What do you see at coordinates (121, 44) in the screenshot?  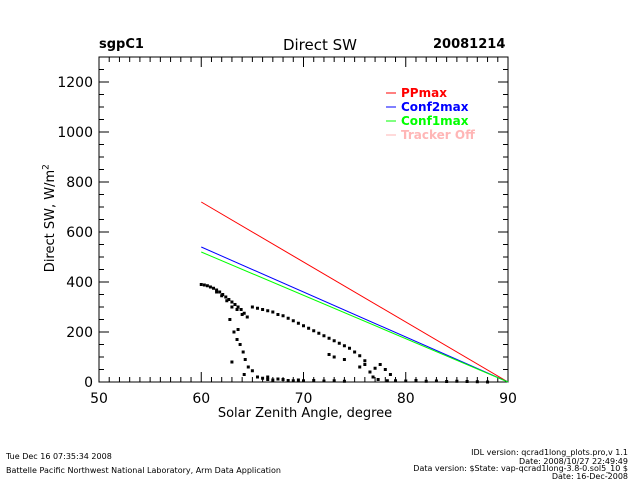 I see `site-label: sgpC1` at bounding box center [121, 44].